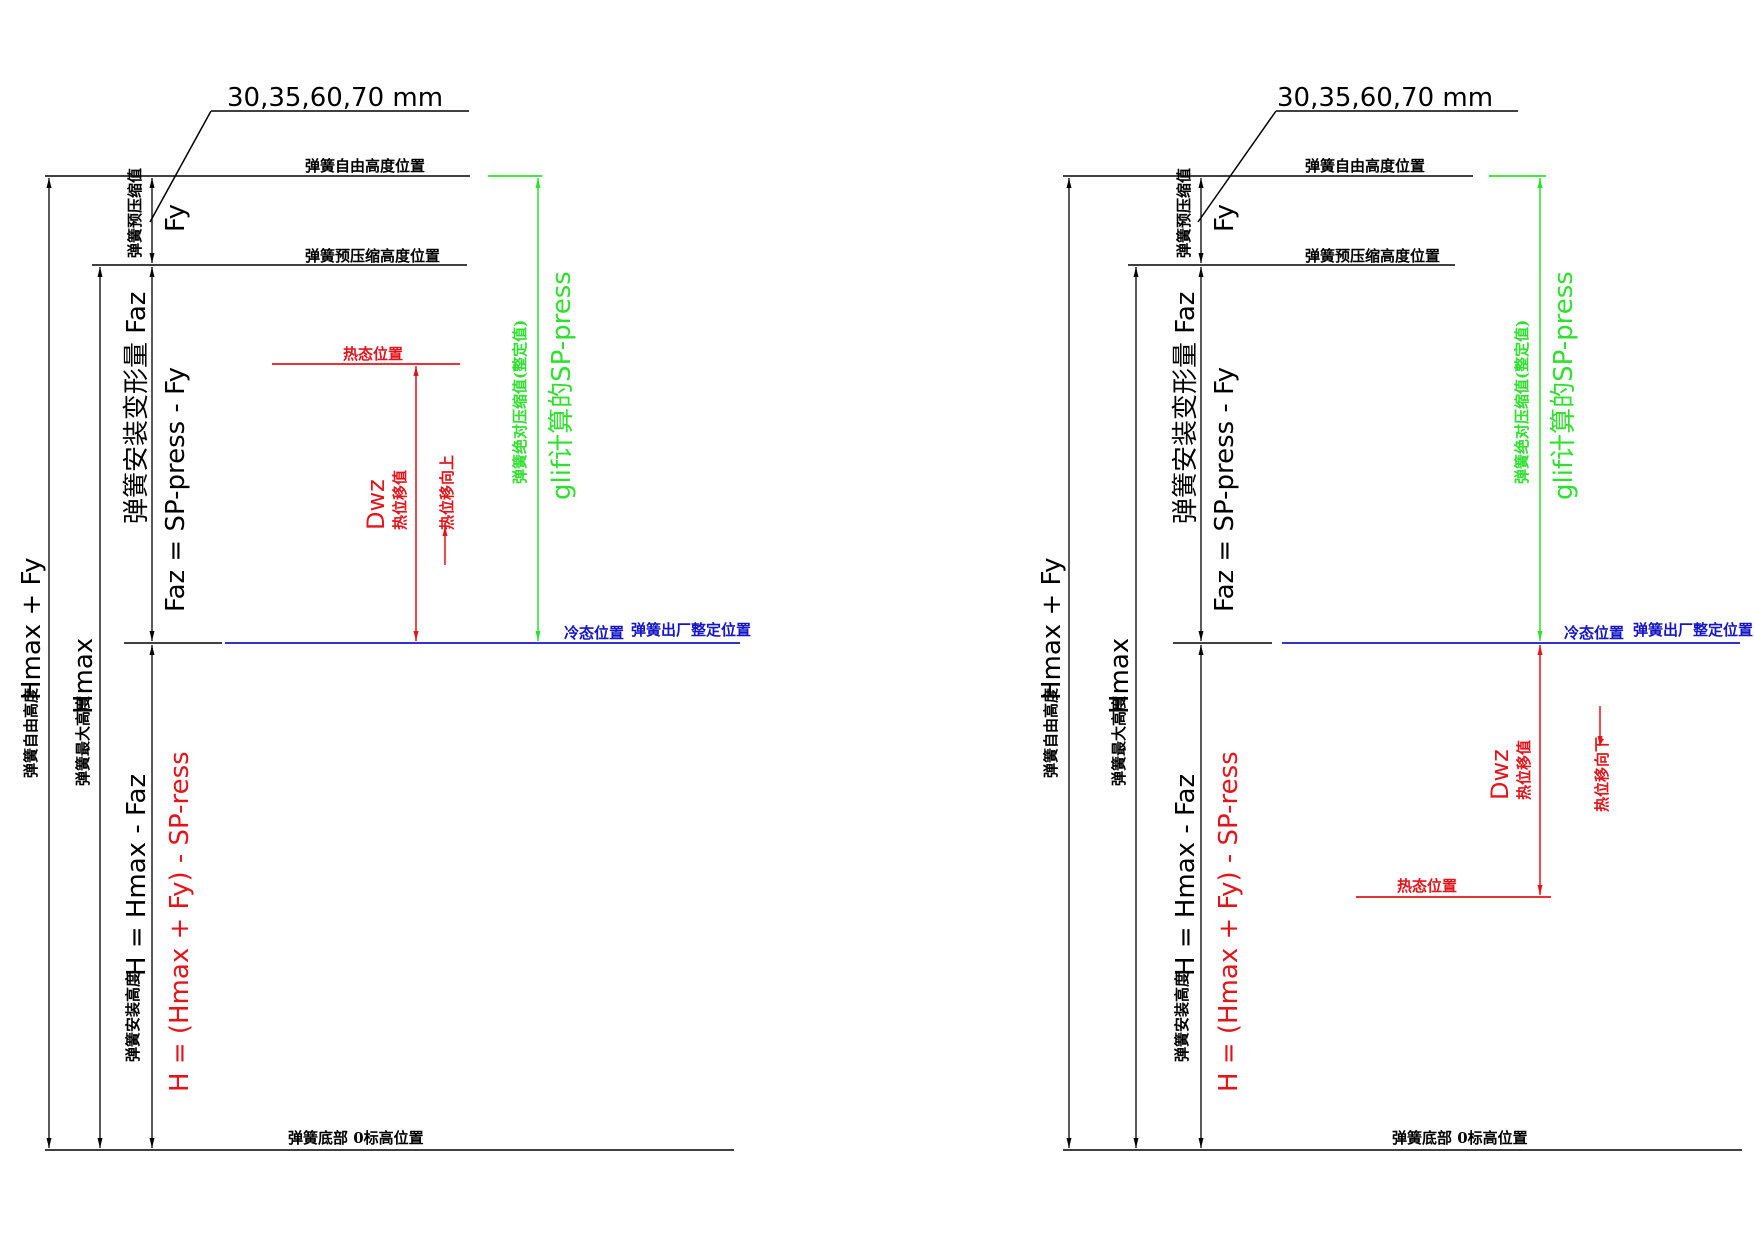  What do you see at coordinates (309, 153) in the screenshot?
I see `callout-left: 30,35,60,70 mm` at bounding box center [309, 153].